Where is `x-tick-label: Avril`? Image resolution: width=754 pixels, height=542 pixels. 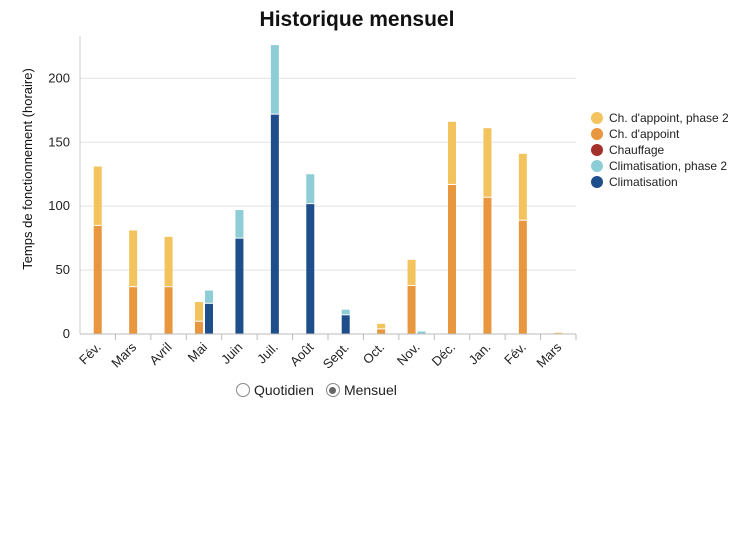
x-tick-label: Avril is located at coordinates (160, 353).